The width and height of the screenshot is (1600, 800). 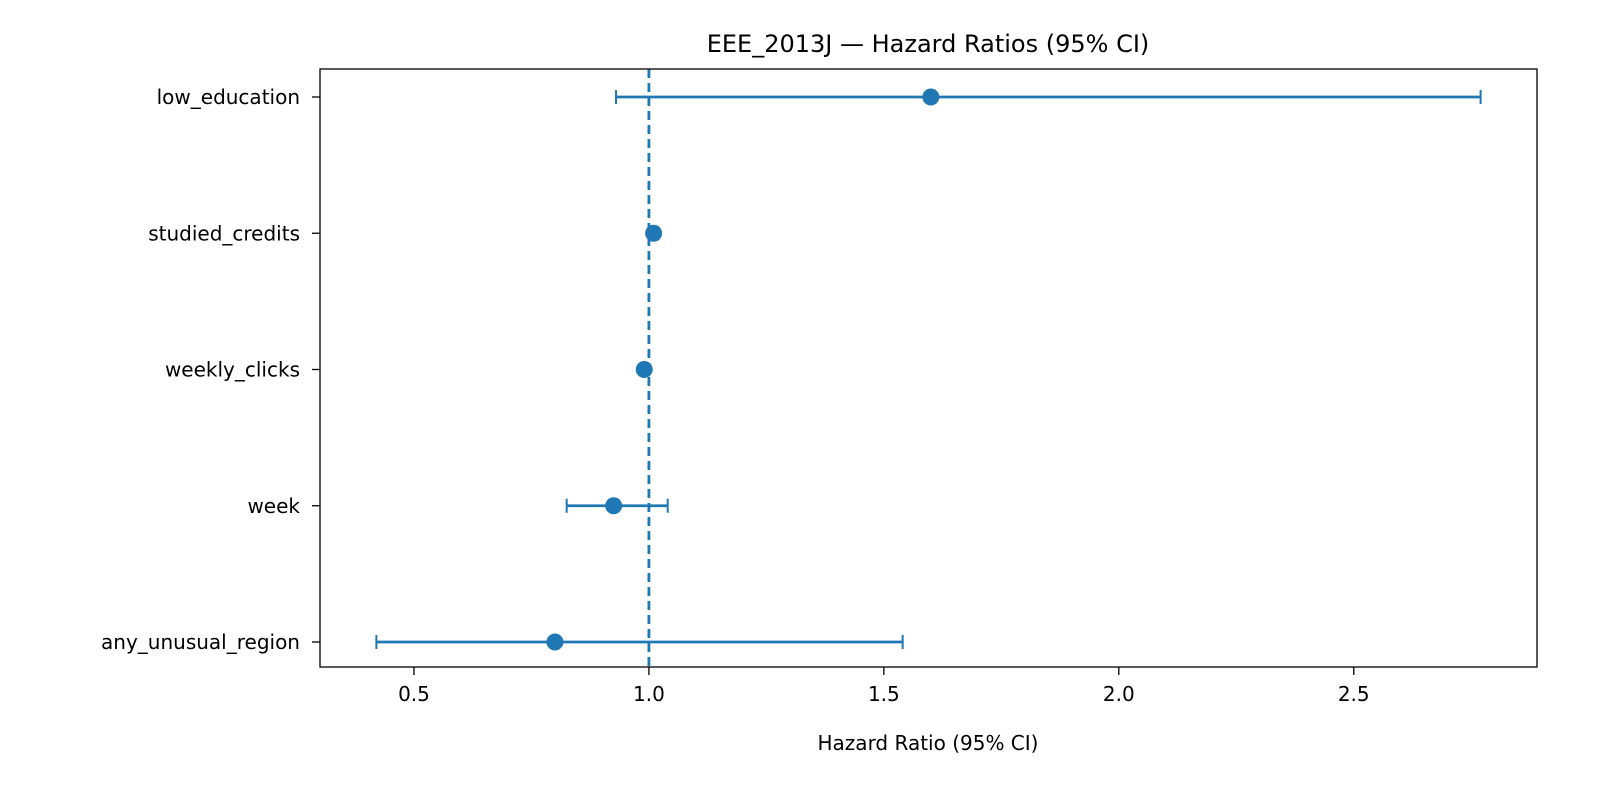 I want to click on y-tick-label: low_education, so click(x=228, y=97).